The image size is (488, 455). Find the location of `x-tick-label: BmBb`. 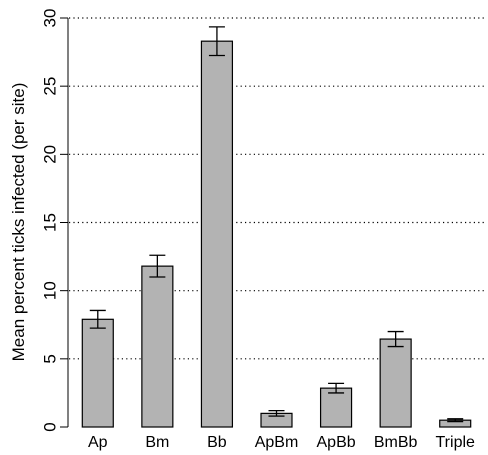

x-tick-label: BmBb is located at coordinates (396, 442).